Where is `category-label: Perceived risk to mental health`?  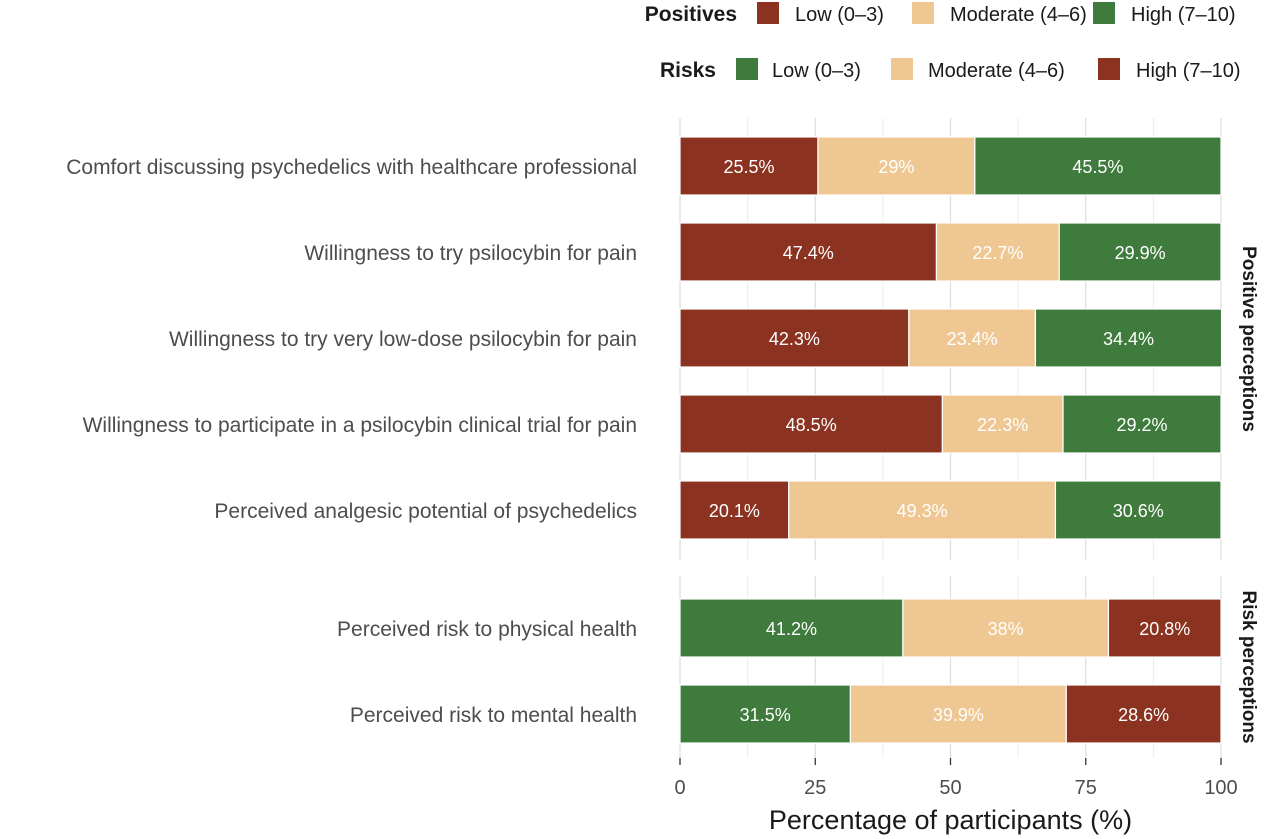 category-label: Perceived risk to mental health is located at coordinates (493, 715).